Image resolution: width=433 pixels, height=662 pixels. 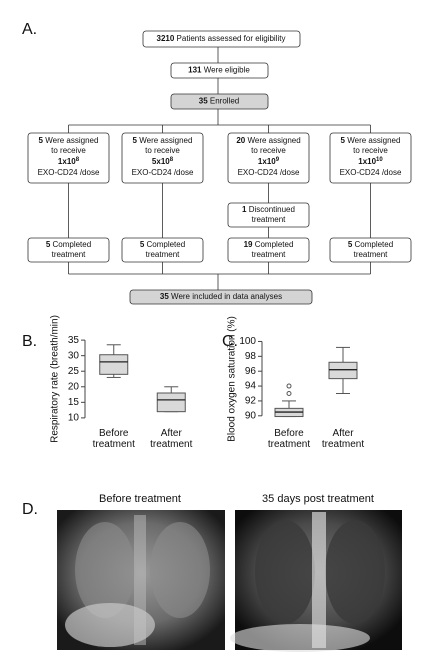 I want to click on panel-label: C., so click(x=230, y=341).